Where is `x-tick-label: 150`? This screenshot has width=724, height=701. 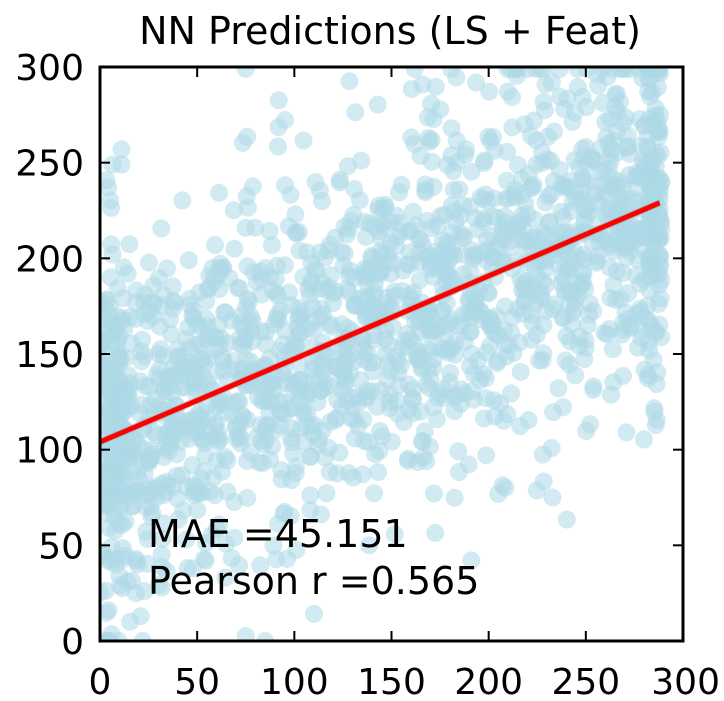
x-tick-label: 150 is located at coordinates (391, 681).